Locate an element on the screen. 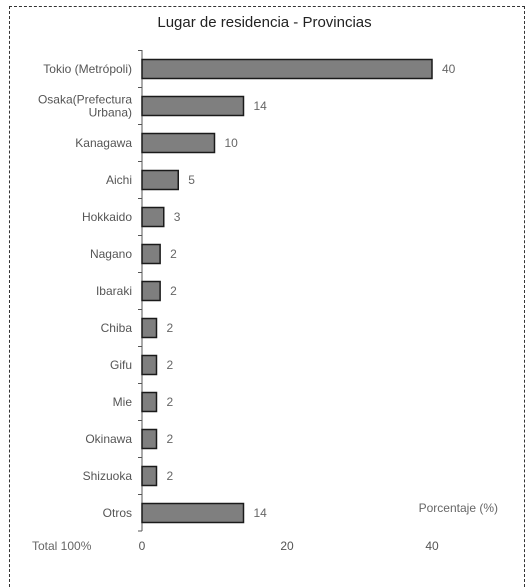 The image size is (529, 587). total-footnote: Total 100% is located at coordinates (62, 546).